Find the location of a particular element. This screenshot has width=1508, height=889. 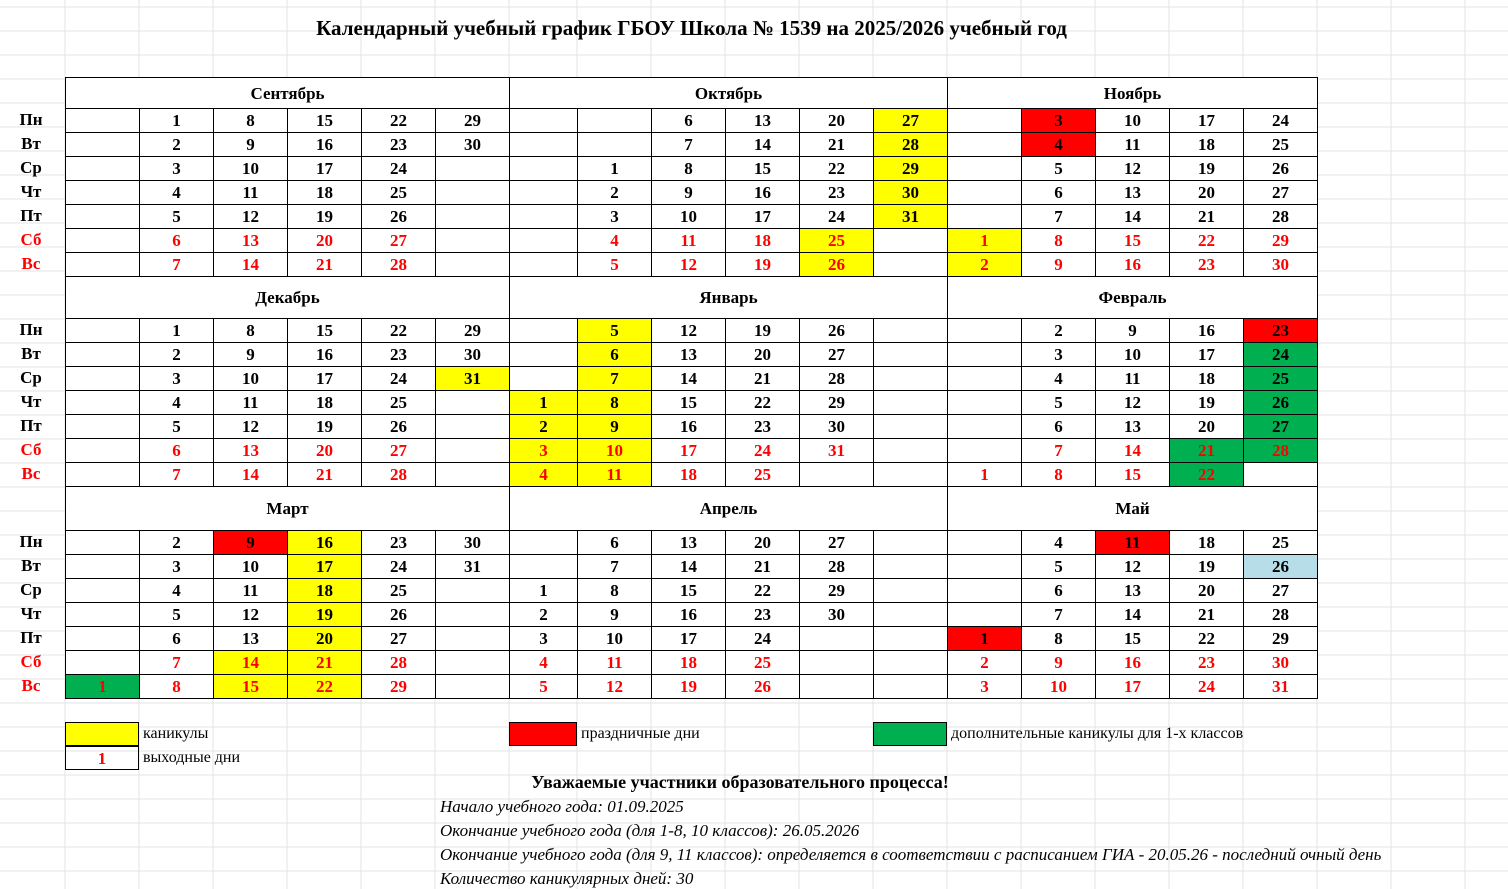

month-header-6: Февраль is located at coordinates (1132, 297).